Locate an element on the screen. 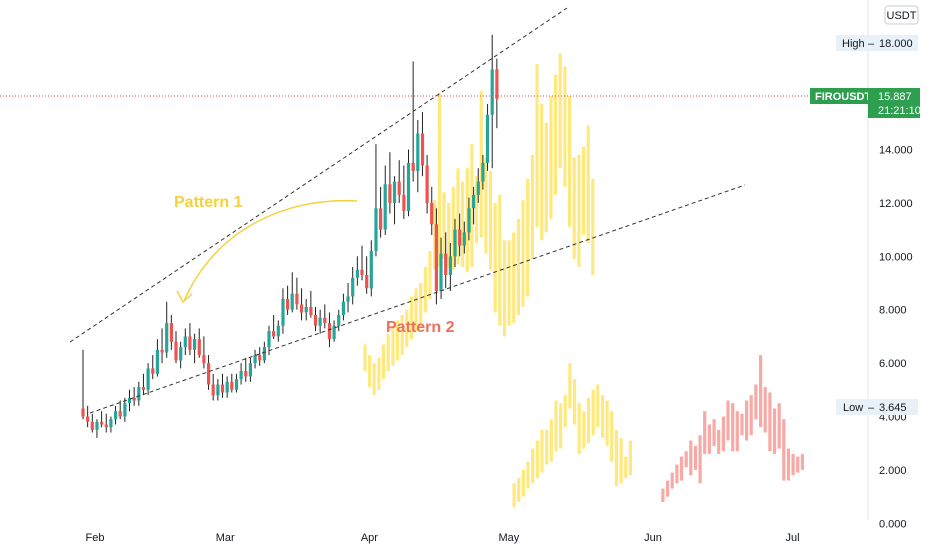 Image resolution: width=932 pixels, height=555 pixels. currency-label: USDT is located at coordinates (902, 16).